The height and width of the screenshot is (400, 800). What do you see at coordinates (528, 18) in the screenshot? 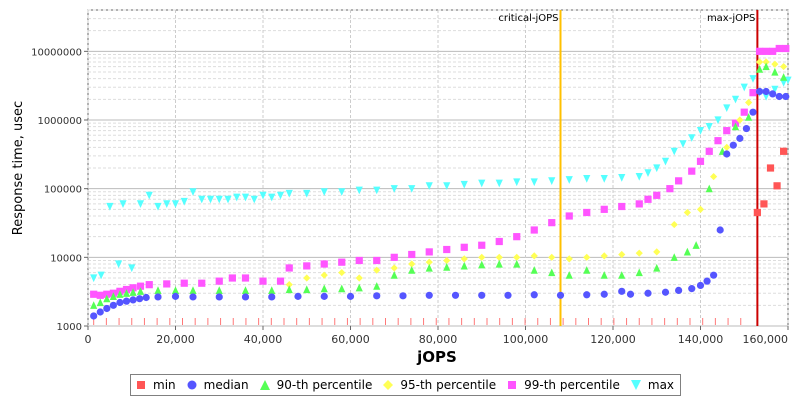
I see `marker-label: critical-jOPS` at bounding box center [528, 18].